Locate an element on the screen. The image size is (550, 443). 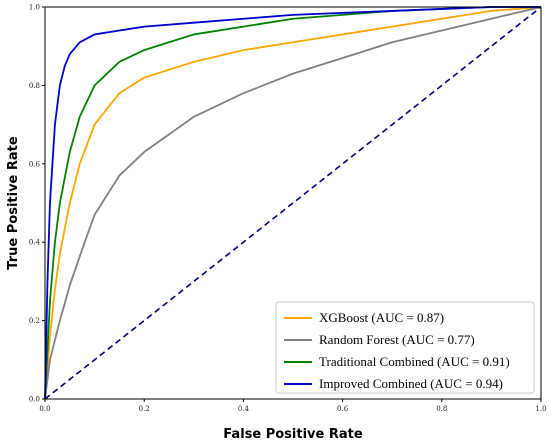
x-tick-label: 1.0 is located at coordinates (540, 409).